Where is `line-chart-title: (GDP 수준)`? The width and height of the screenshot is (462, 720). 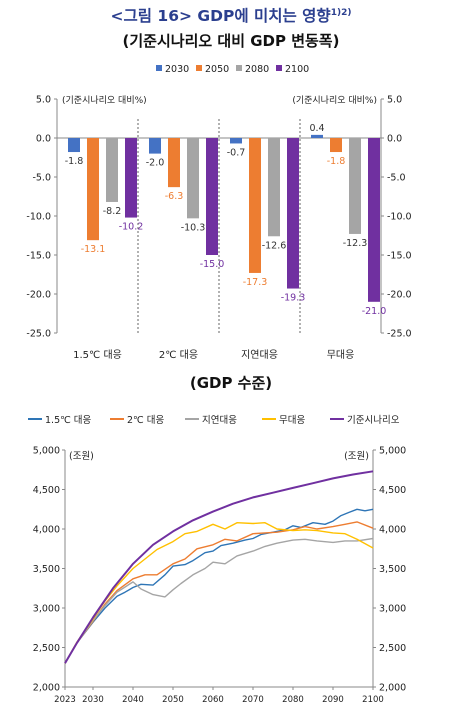
line-chart-title: (GDP 수준) is located at coordinates (231, 383).